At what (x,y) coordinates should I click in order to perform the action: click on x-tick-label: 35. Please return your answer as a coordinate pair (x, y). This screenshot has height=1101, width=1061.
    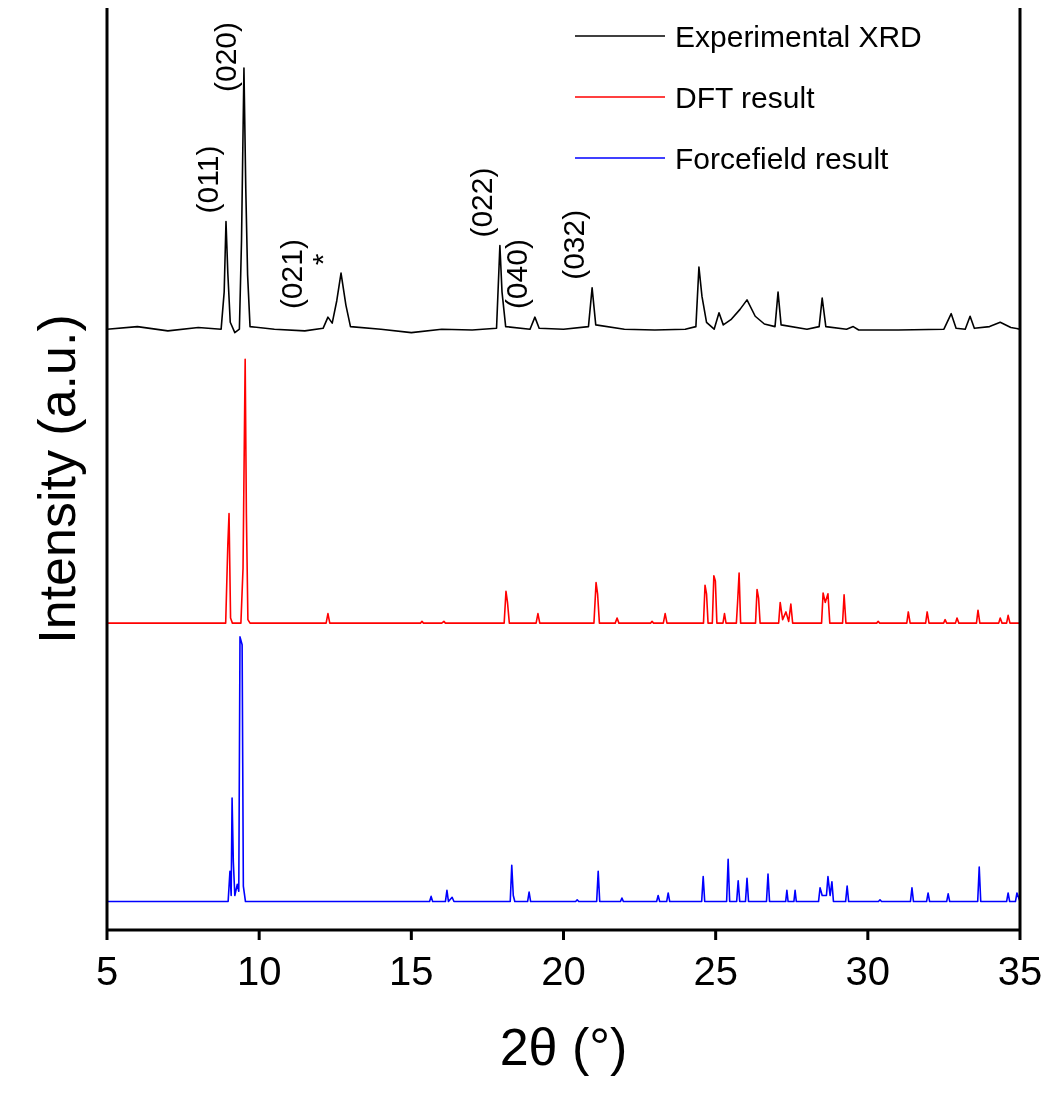
    Looking at the image, I should click on (1020, 971).